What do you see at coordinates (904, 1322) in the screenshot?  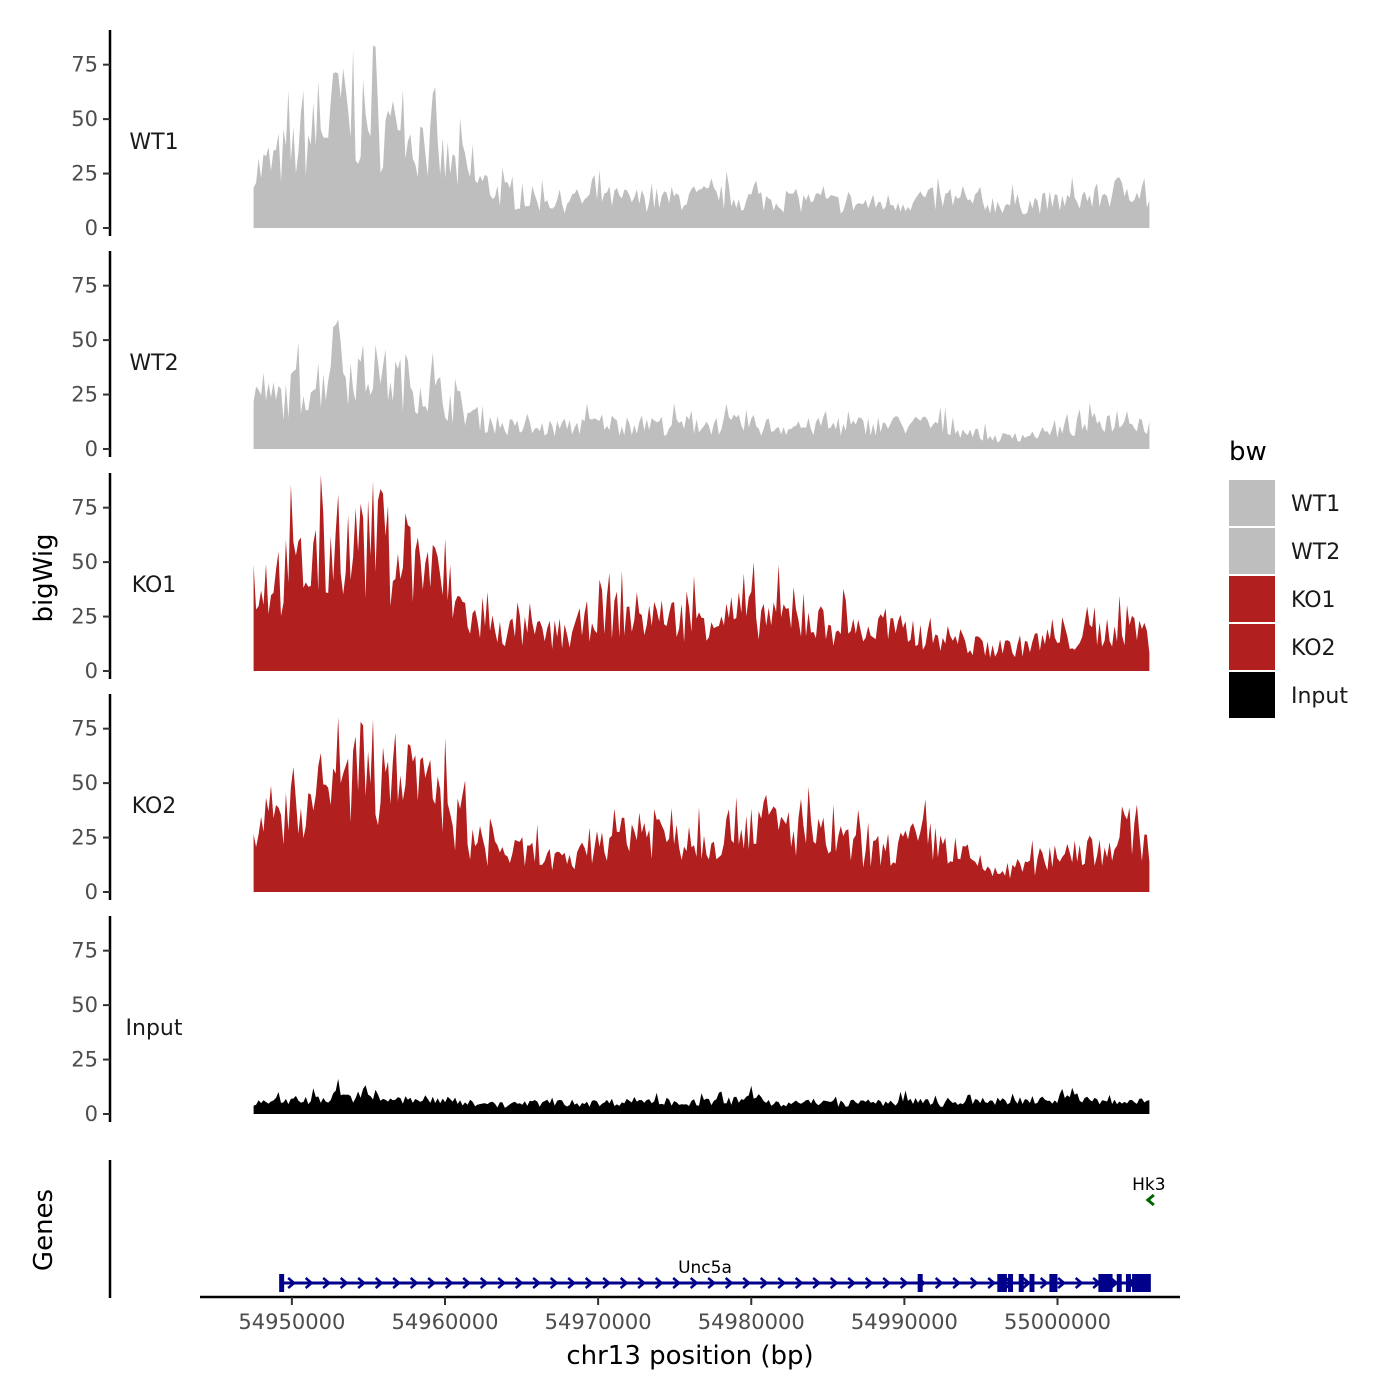 I see `x-tick-label: 54990000` at bounding box center [904, 1322].